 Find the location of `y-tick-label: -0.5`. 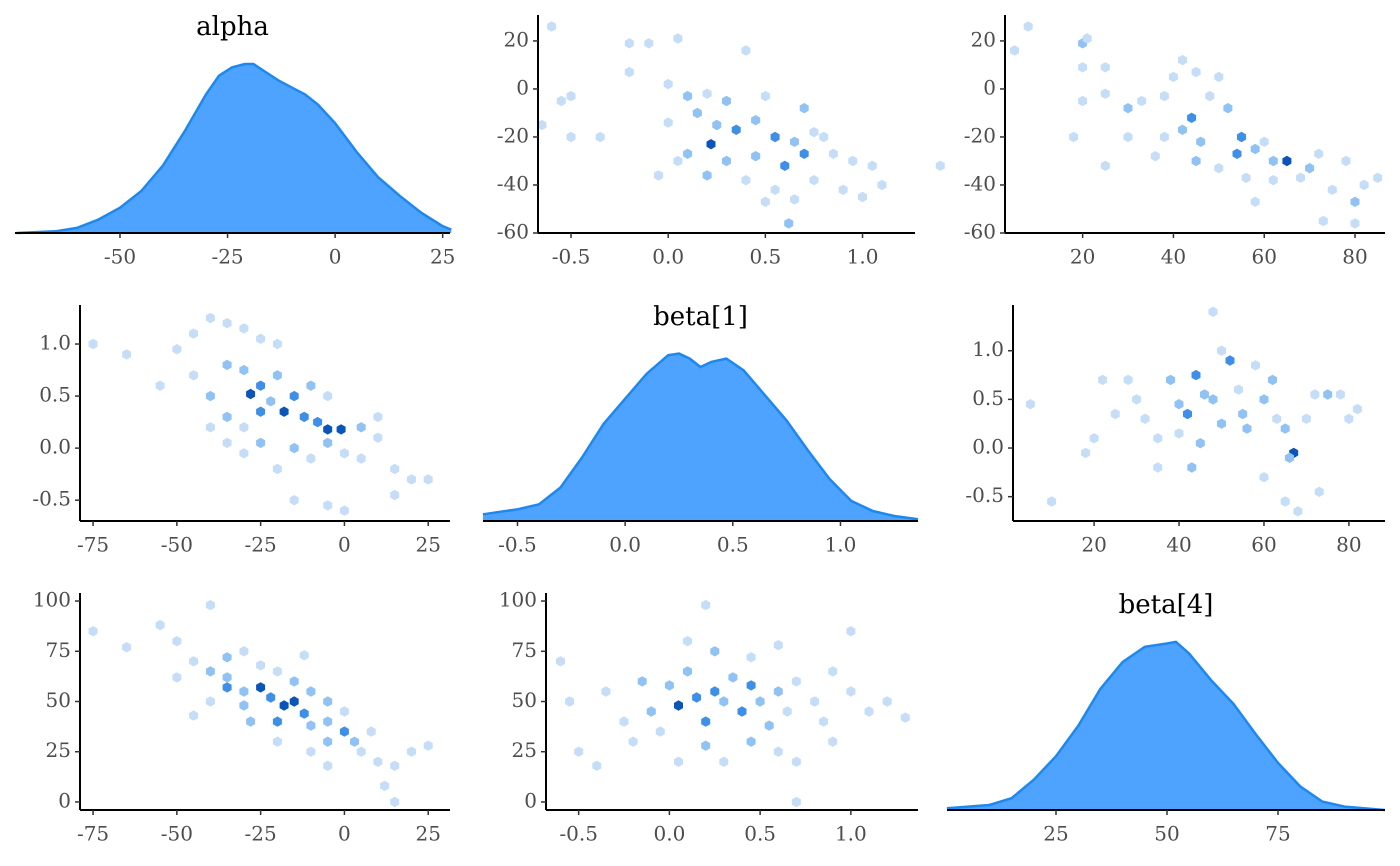

y-tick-label: -0.5 is located at coordinates (984, 495).